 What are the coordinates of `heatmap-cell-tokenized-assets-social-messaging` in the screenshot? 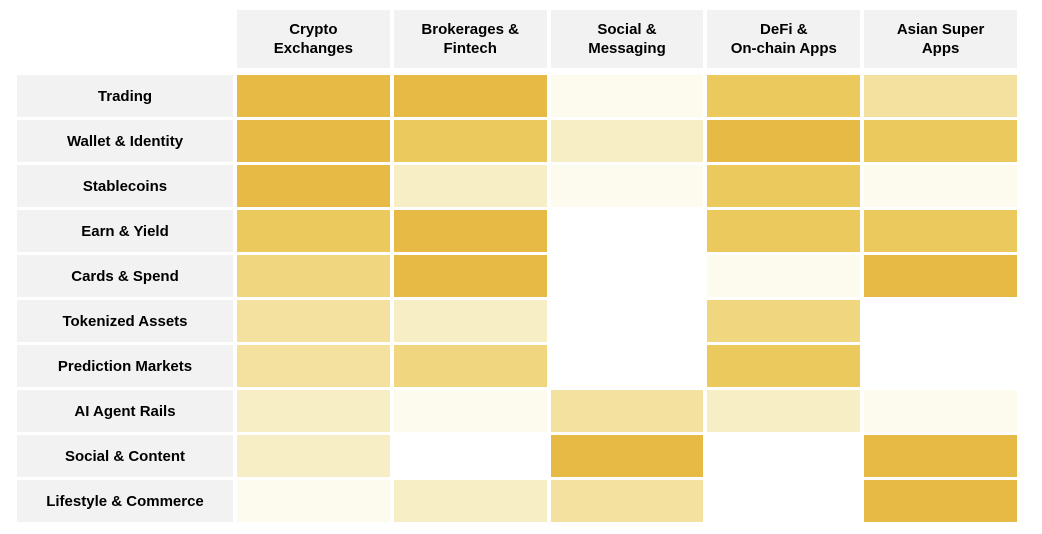 It's located at (627, 321).